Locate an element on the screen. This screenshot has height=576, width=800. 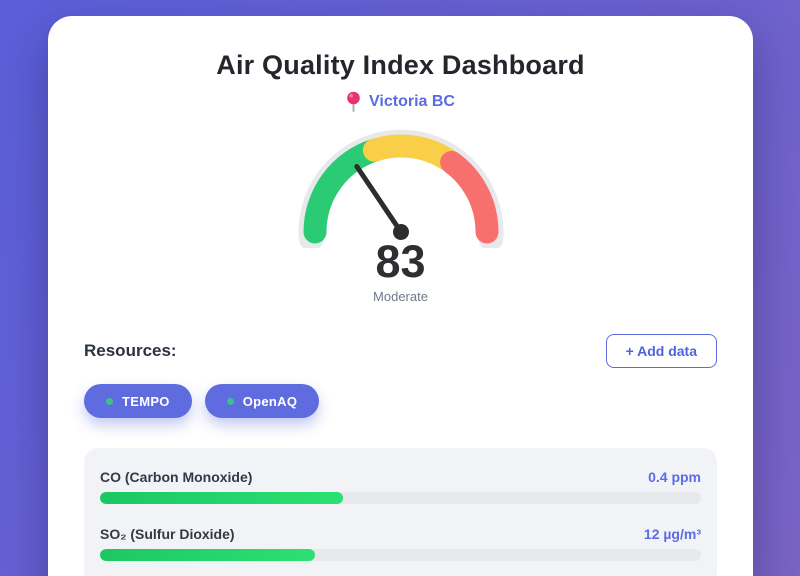
pollutant-name: CO (Carbon Monoxide) is located at coordinates (176, 477).